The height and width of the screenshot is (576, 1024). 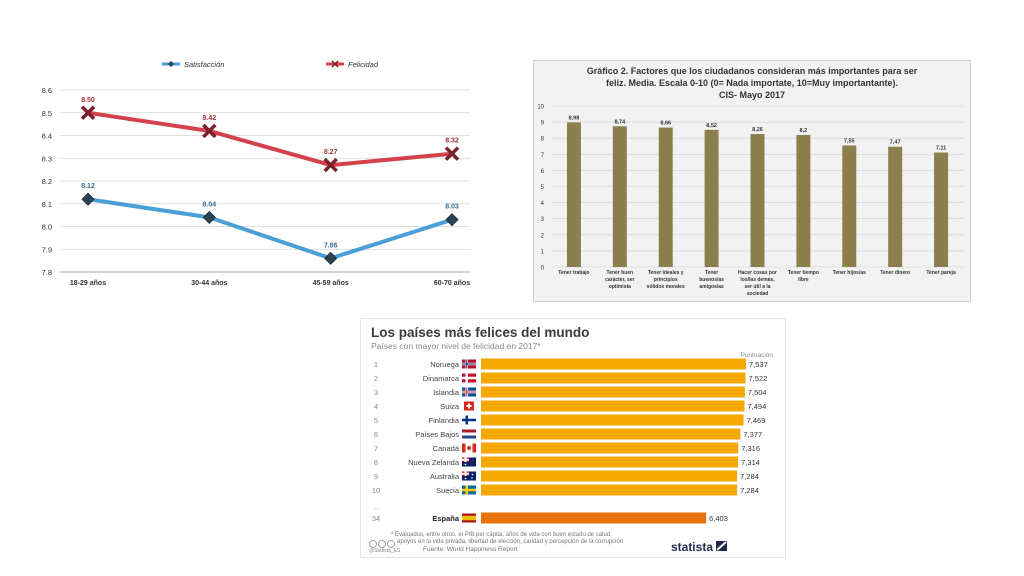 What do you see at coordinates (752, 434) in the screenshot?
I see `value-label: 7,377` at bounding box center [752, 434].